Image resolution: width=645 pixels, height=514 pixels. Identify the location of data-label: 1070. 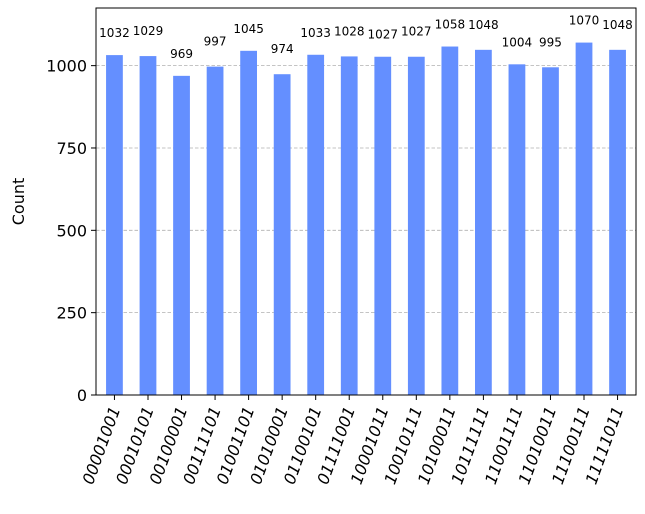
(584, 21).